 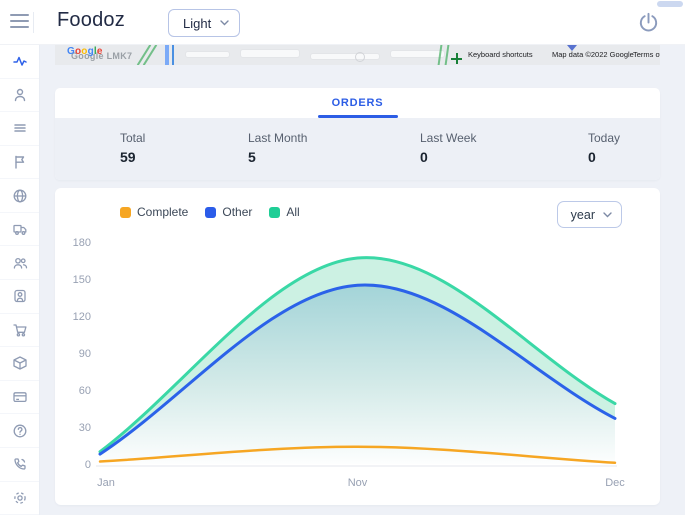 What do you see at coordinates (648, 22) in the screenshot?
I see `power-icon` at bounding box center [648, 22].